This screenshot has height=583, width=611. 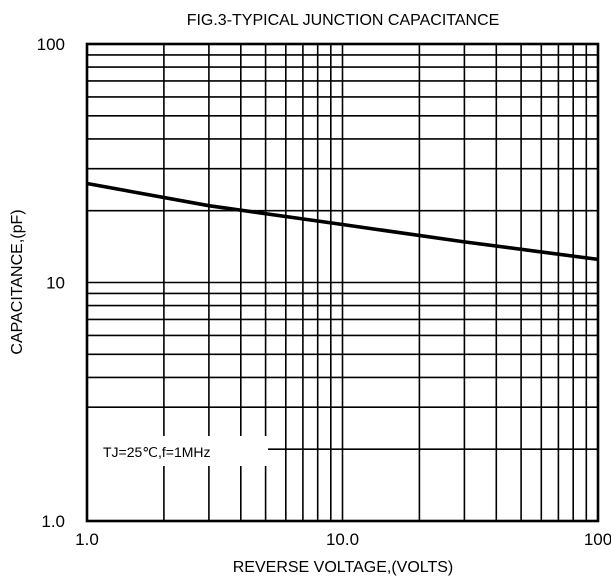 I want to click on y-tick-labels: 1.0 10 100, so click(x=51, y=283).